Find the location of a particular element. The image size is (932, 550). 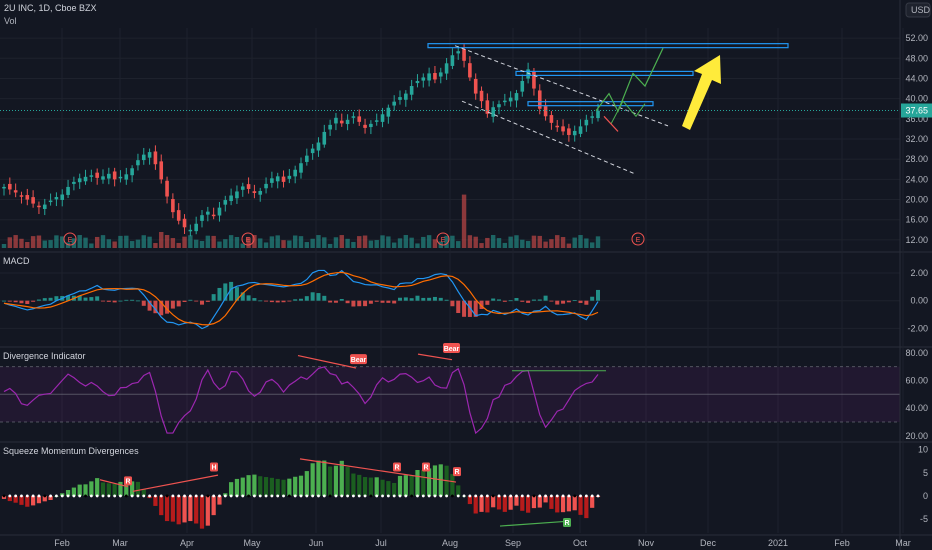

squeeze-pane: R H R R R R is located at coordinates (301, 493).